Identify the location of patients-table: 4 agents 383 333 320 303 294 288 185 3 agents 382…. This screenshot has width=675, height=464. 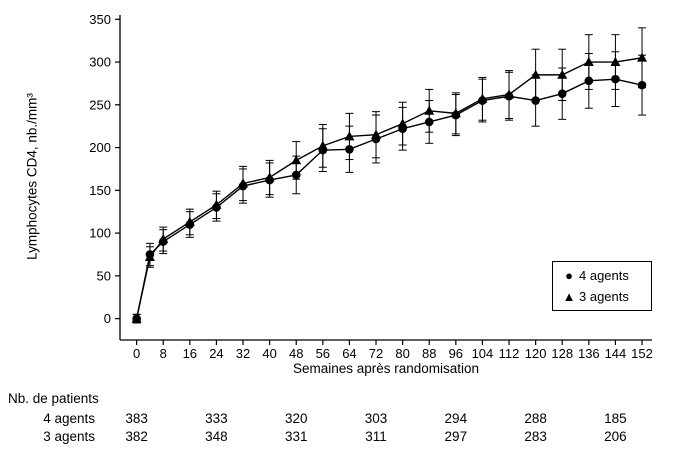
(337, 429).